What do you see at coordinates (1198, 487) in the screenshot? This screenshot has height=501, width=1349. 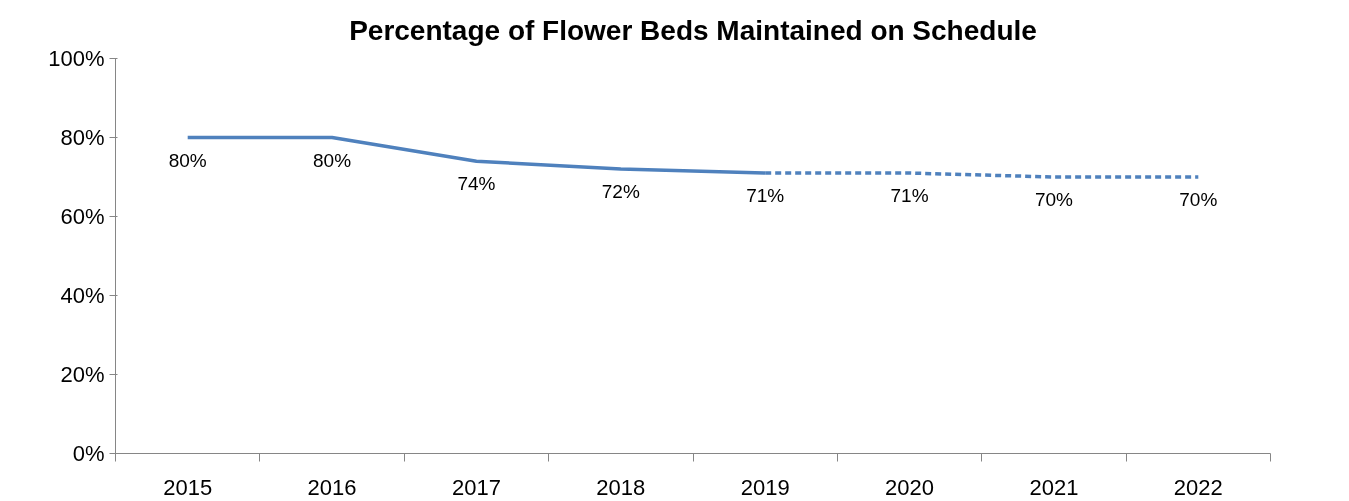 I see `x-tick-label: 2022` at bounding box center [1198, 487].